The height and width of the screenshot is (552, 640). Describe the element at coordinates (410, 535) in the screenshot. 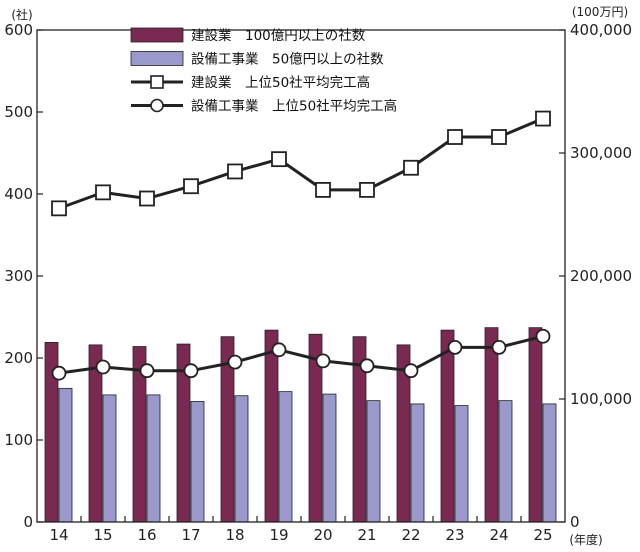

I see `x-tick-label: 22` at that location.